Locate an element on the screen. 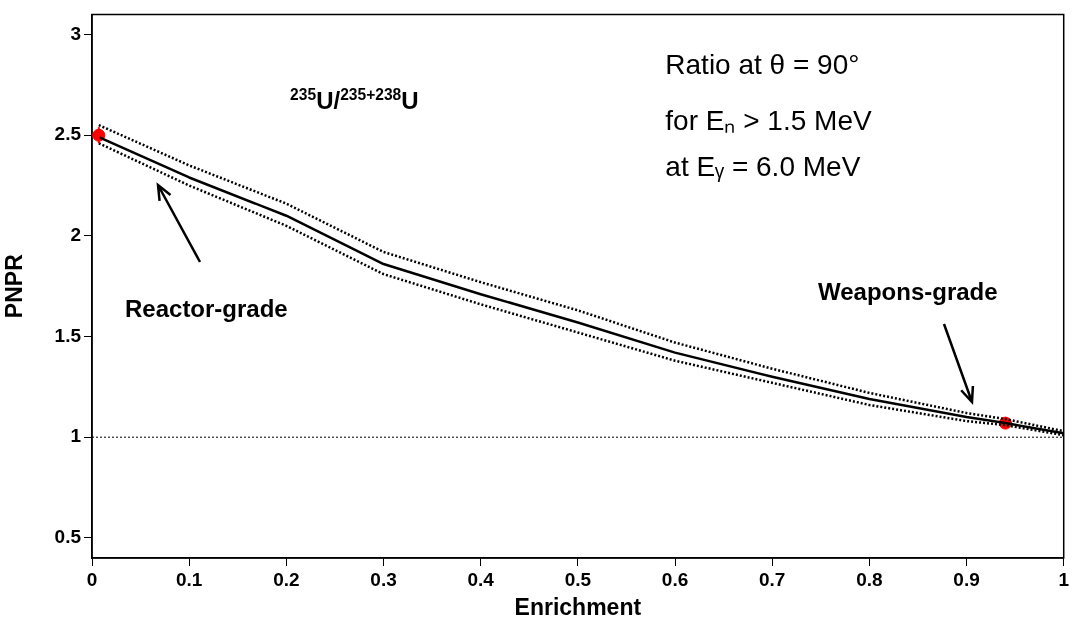 Image resolution: width=1072 pixels, height=624 pixels. y-tick-label: 1.5 is located at coordinates (68, 335).